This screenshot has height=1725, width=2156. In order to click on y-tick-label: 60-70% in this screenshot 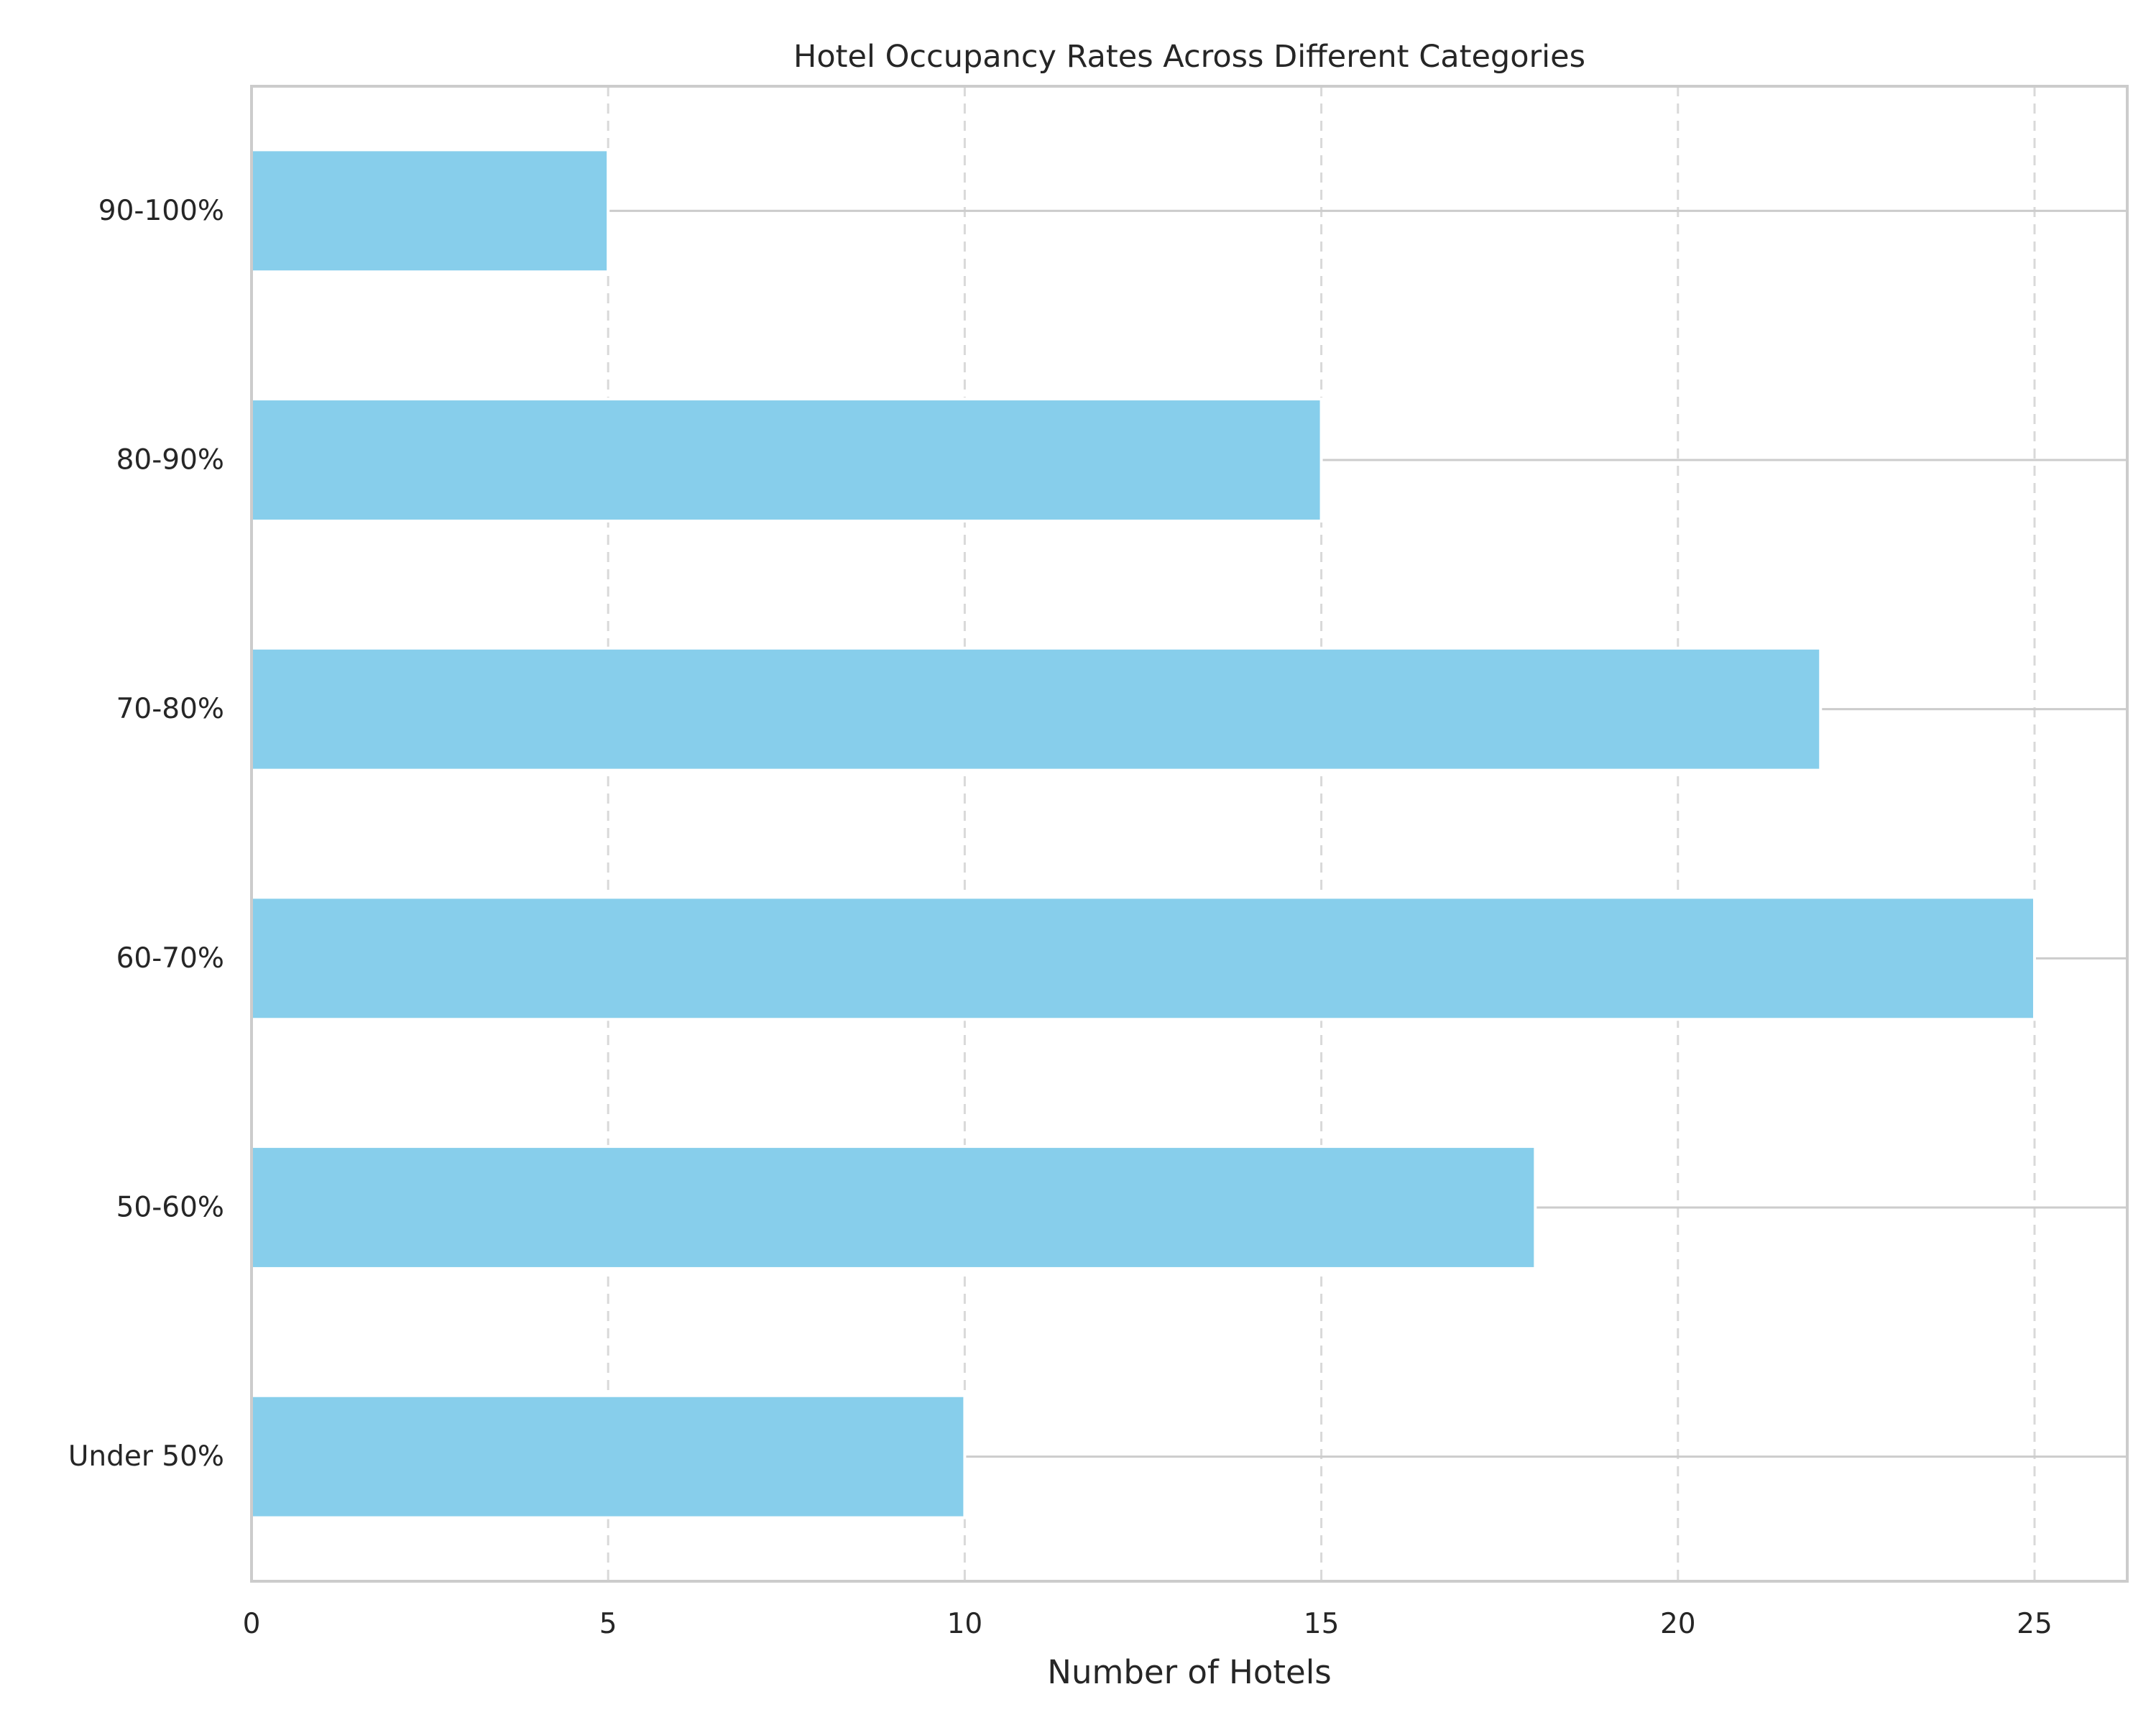, I will do `click(170, 958)`.